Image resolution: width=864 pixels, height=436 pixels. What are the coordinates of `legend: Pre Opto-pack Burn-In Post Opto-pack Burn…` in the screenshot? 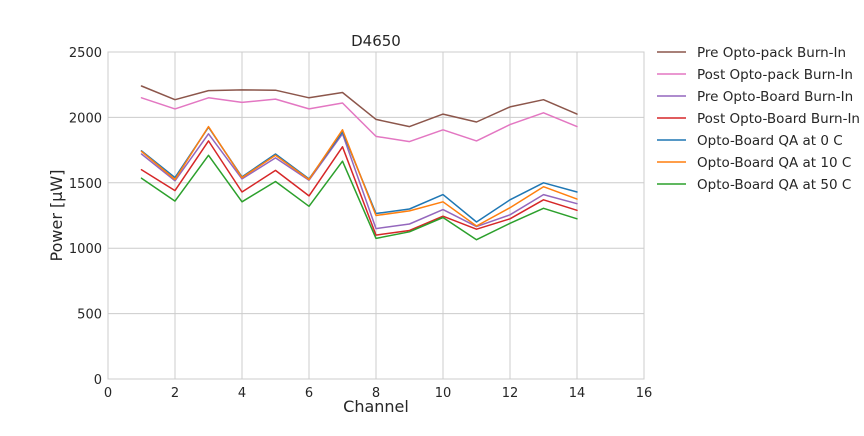 It's located at (758, 119).